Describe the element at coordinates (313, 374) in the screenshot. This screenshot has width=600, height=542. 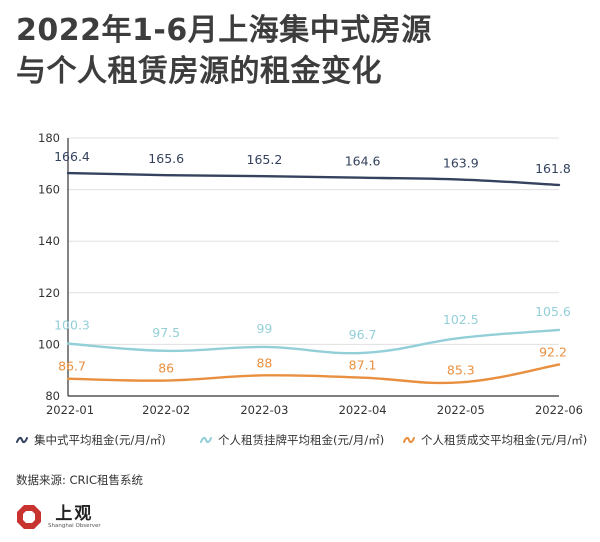
I see `series-line-transaction` at that location.